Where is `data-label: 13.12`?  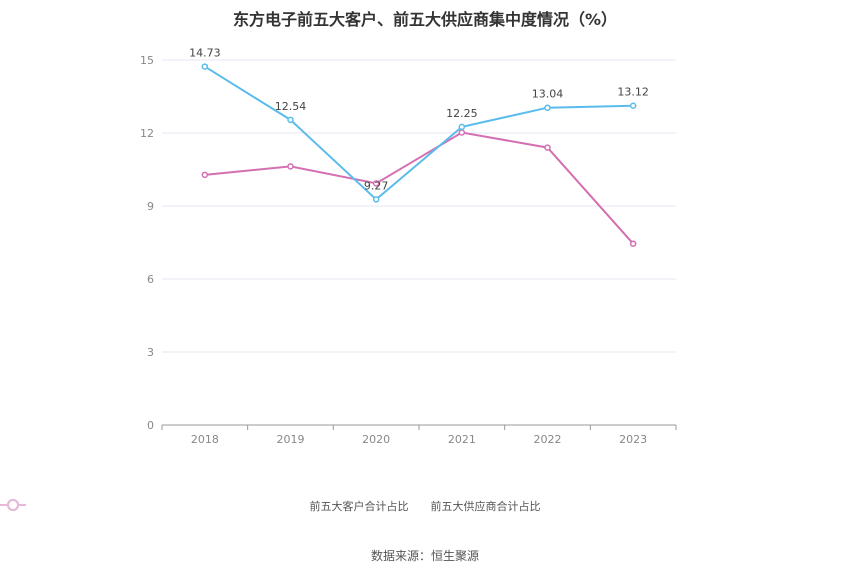
data-label: 13.12 is located at coordinates (633, 92).